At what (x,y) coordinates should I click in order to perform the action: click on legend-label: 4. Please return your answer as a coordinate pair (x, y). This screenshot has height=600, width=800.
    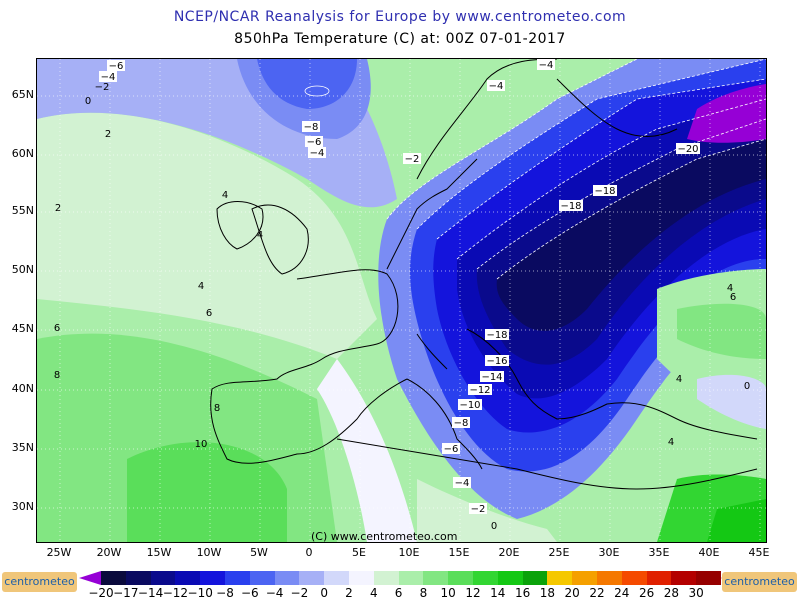
    Looking at the image, I should click on (373, 593).